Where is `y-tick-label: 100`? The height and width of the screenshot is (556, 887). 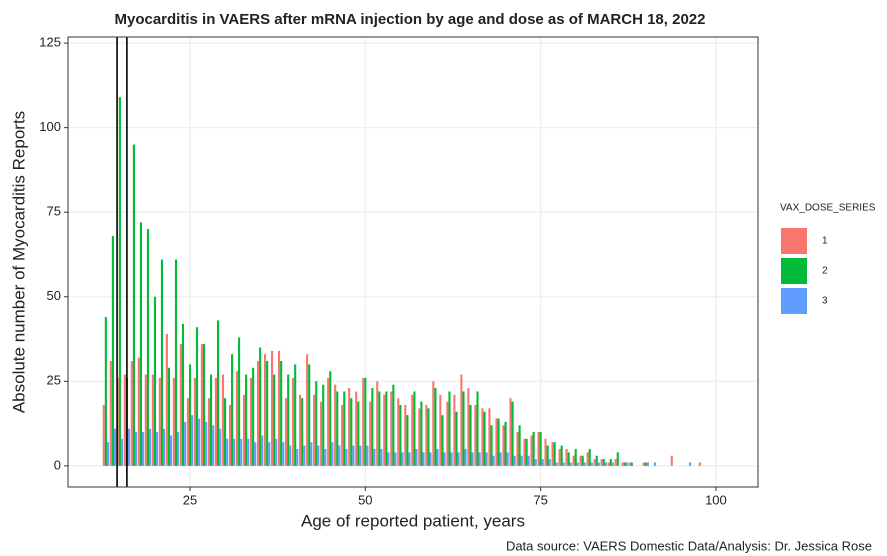
y-tick-label: 100 is located at coordinates (50, 126).